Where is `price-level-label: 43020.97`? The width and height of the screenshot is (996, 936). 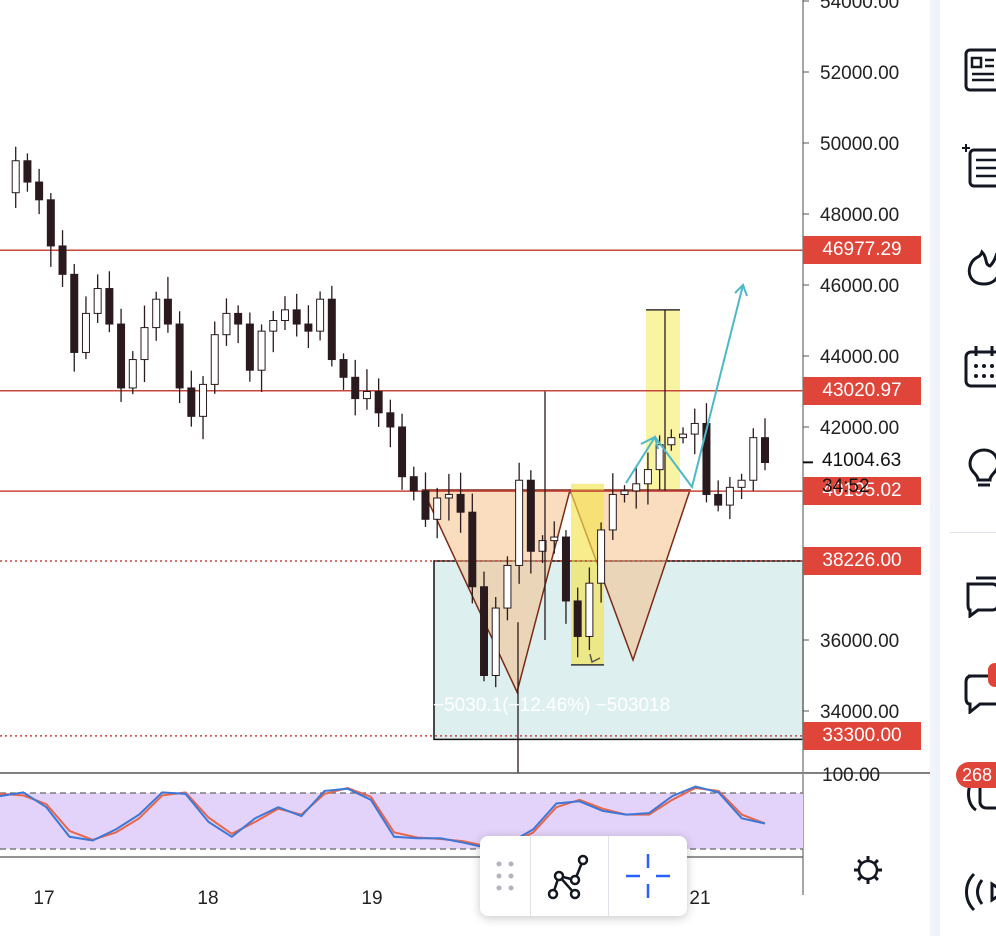 price-level-label: 43020.97 is located at coordinates (862, 390).